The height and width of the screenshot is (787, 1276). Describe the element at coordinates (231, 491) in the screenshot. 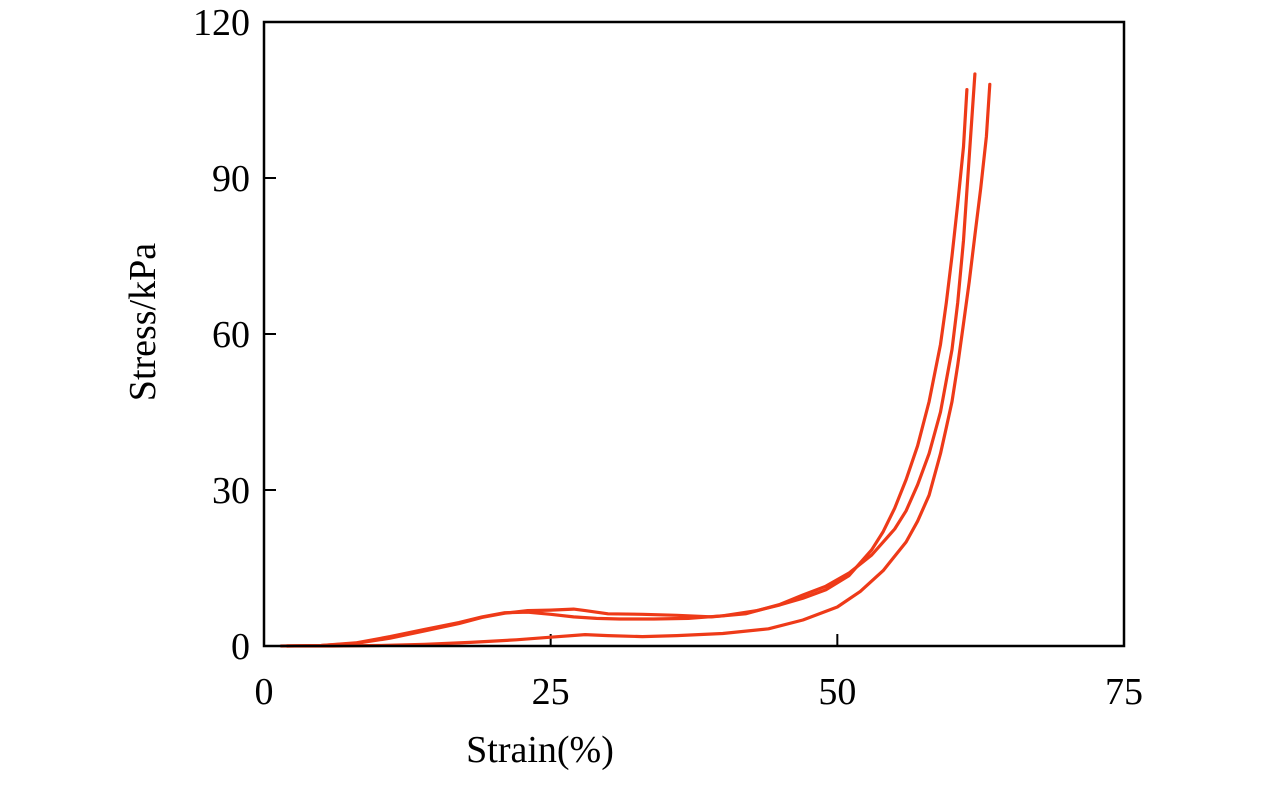

I see `y-tick-label: 30` at that location.